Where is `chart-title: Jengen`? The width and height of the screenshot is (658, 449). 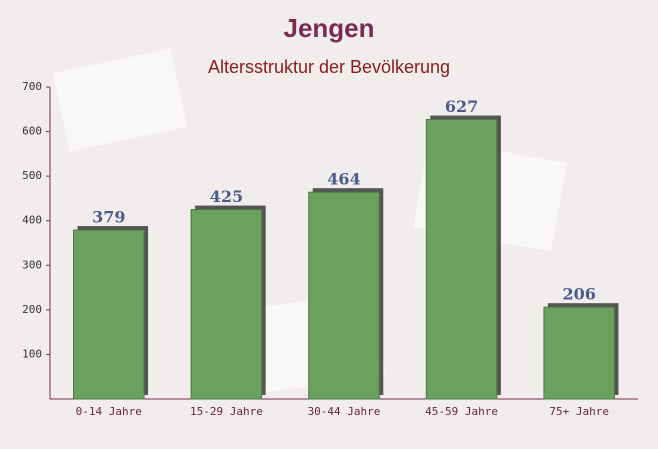
chart-title: Jengen is located at coordinates (328, 28).